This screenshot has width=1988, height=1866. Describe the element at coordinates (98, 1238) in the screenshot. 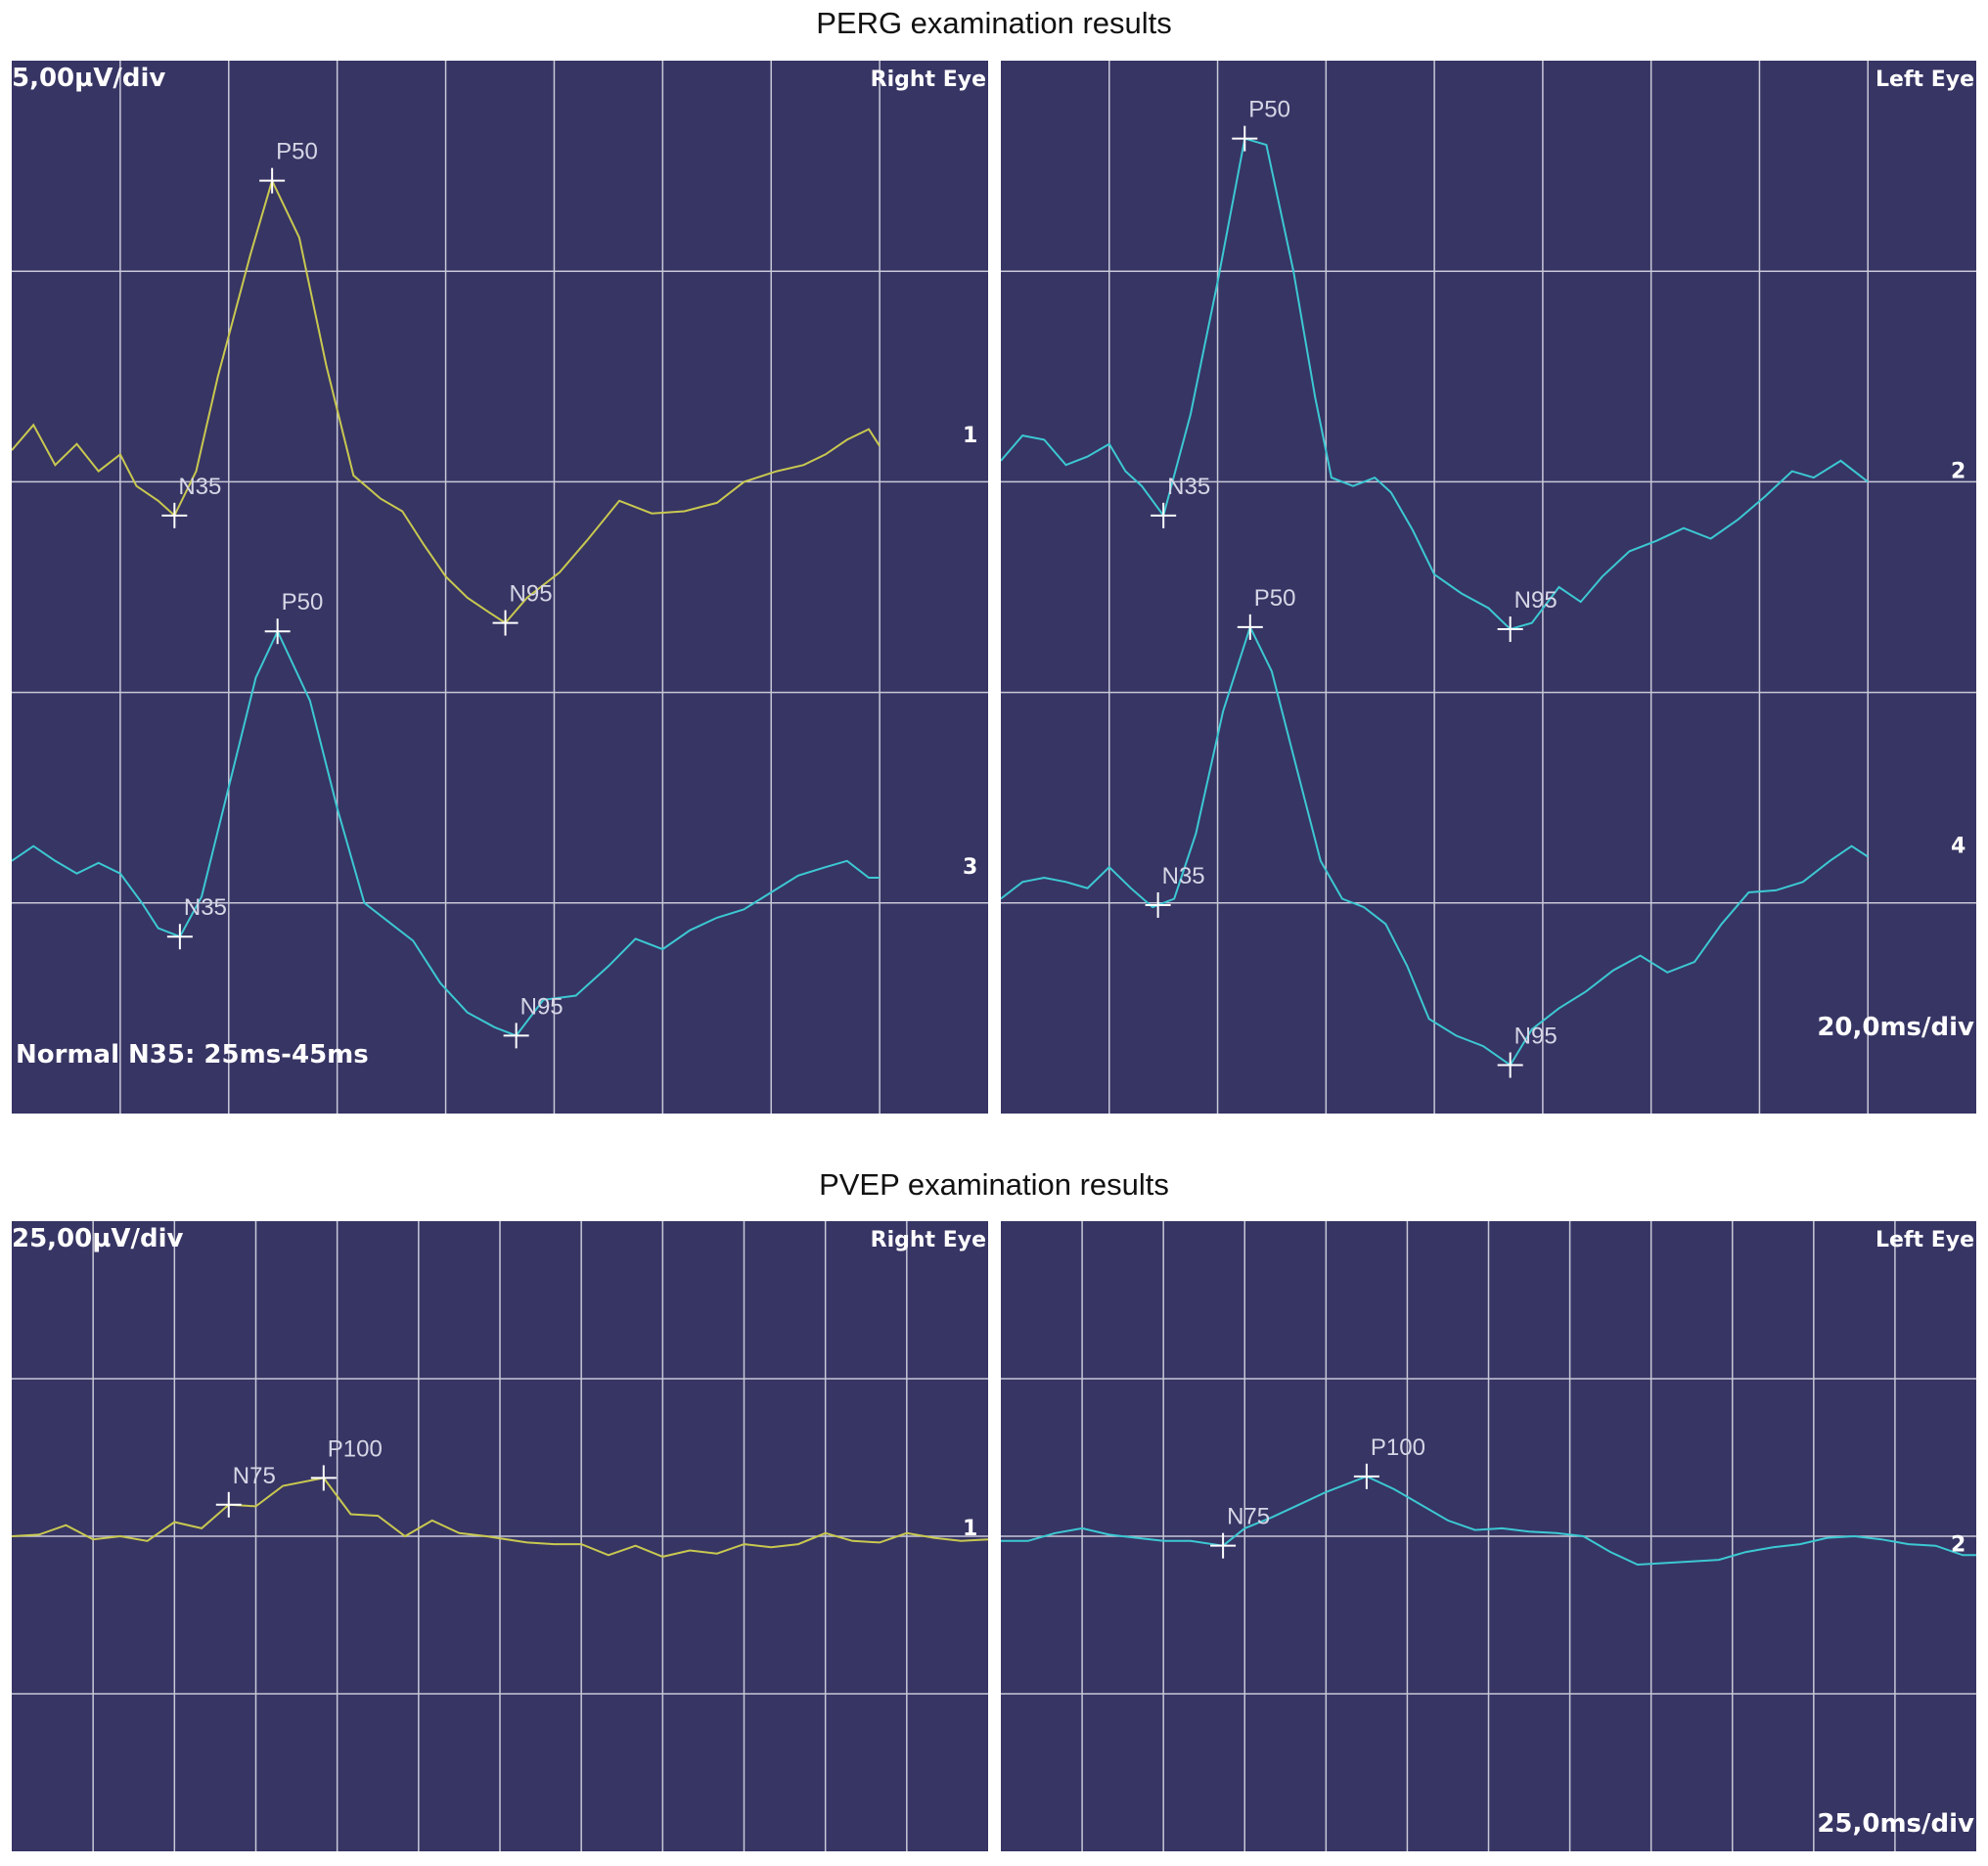

I see `pvep-amplitude-scale-label: 25,00µV/div` at that location.